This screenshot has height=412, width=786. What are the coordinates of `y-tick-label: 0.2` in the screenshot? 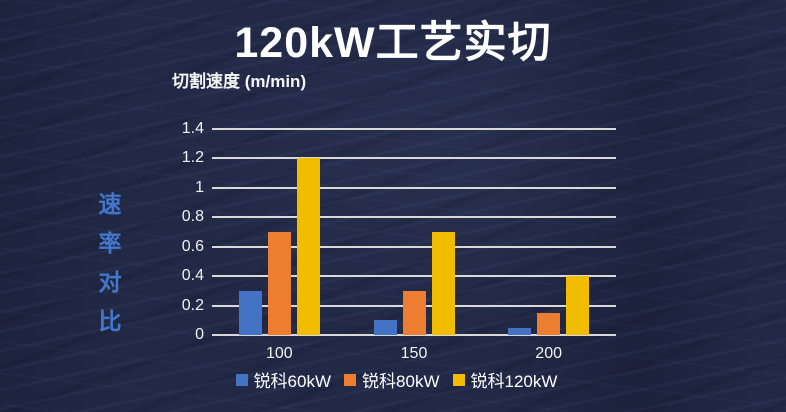 It's located at (192, 305).